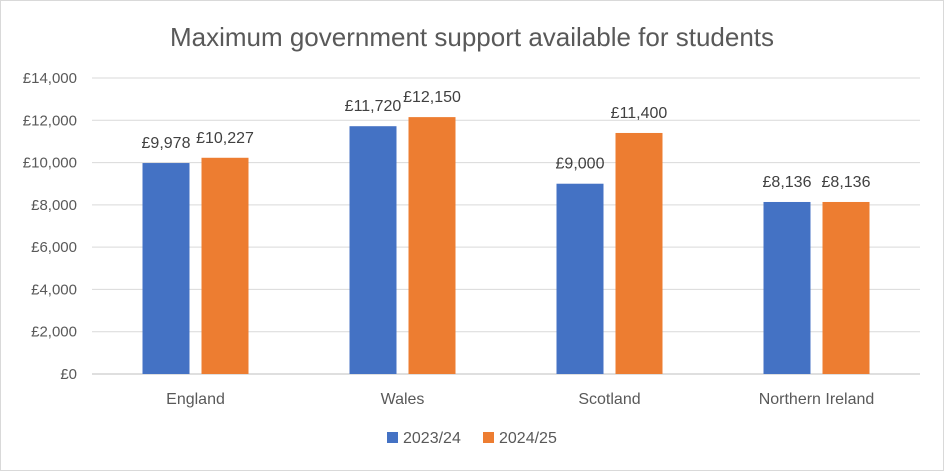 The width and height of the screenshot is (944, 471). Describe the element at coordinates (846, 287) in the screenshot. I see `bar-2024-25-northern-ireland` at that location.